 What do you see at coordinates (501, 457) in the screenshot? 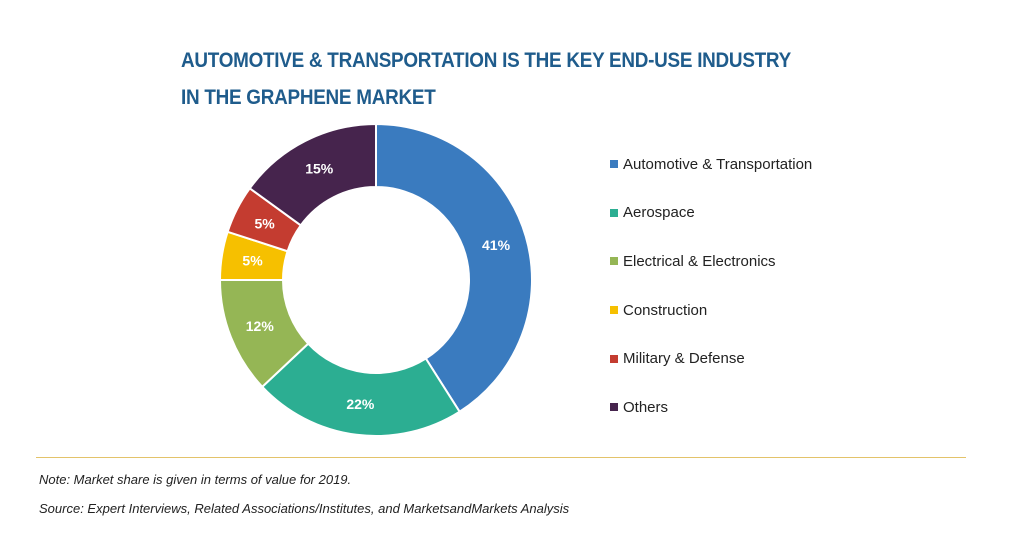
I see `footer-divider` at bounding box center [501, 457].